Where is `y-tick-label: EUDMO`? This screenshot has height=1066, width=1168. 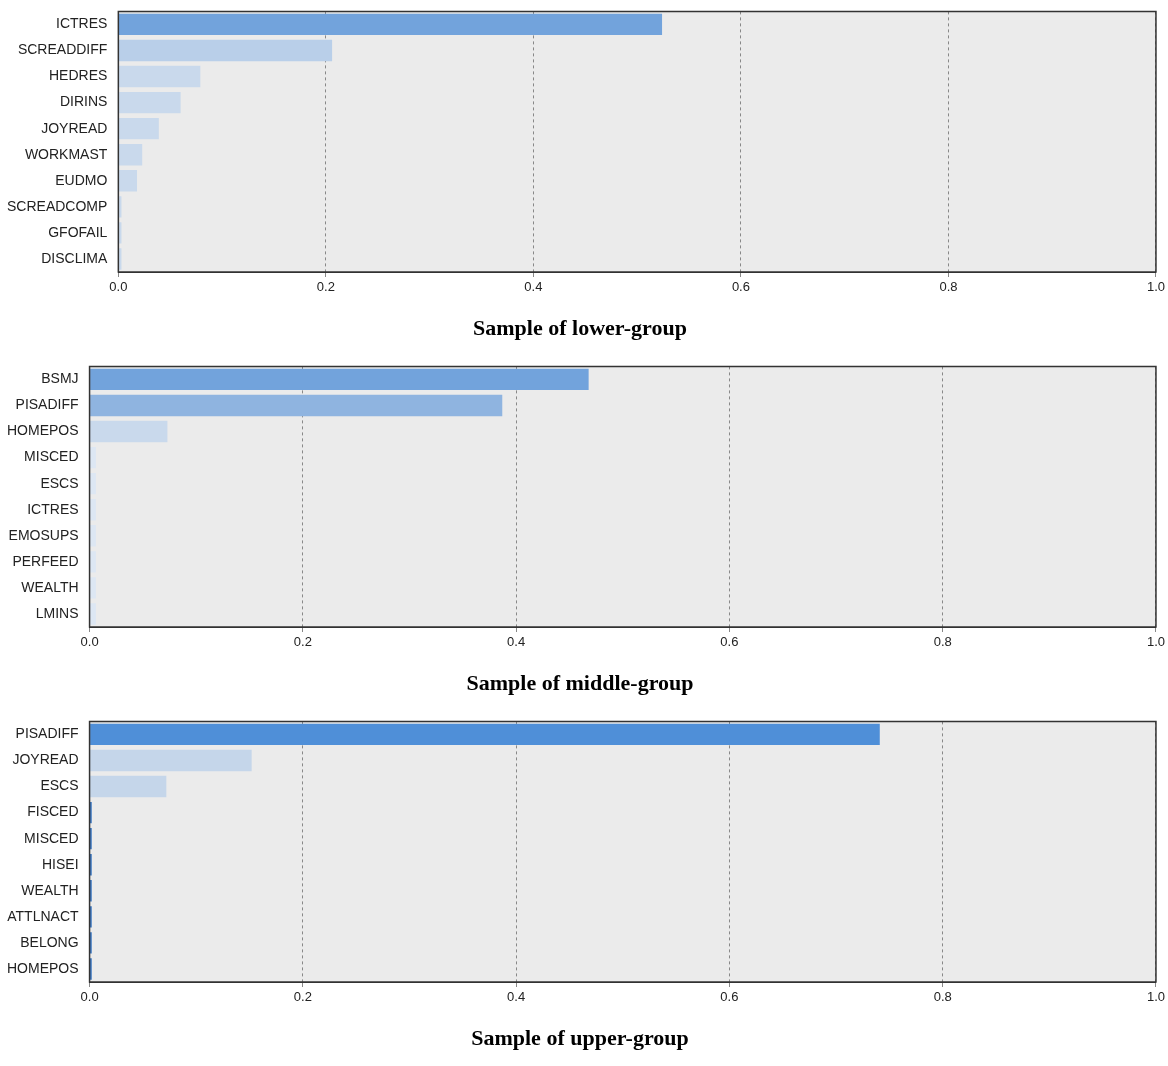
y-tick-label: EUDMO is located at coordinates (81, 179).